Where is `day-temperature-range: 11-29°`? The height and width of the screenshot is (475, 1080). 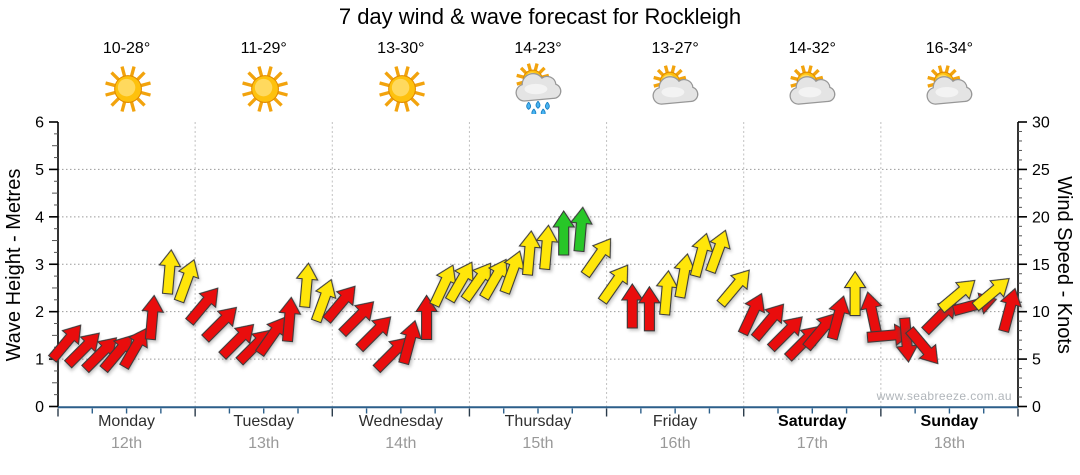 day-temperature-range: 11-29° is located at coordinates (263, 48).